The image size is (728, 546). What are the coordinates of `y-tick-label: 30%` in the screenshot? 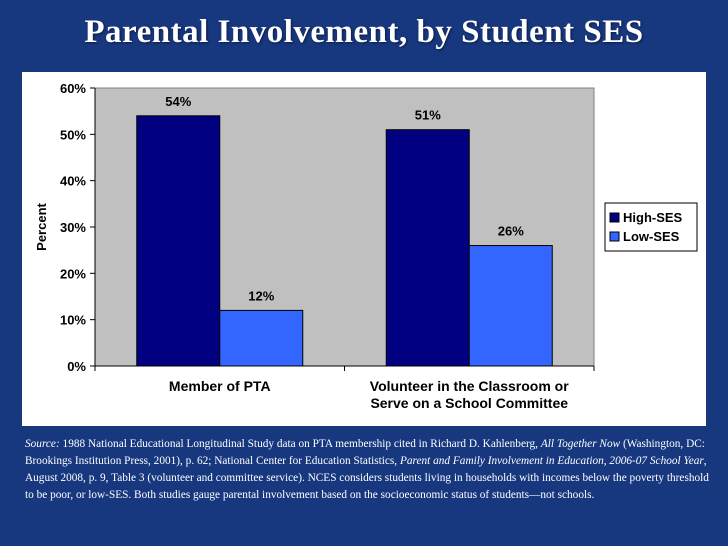 It's located at (73, 227).